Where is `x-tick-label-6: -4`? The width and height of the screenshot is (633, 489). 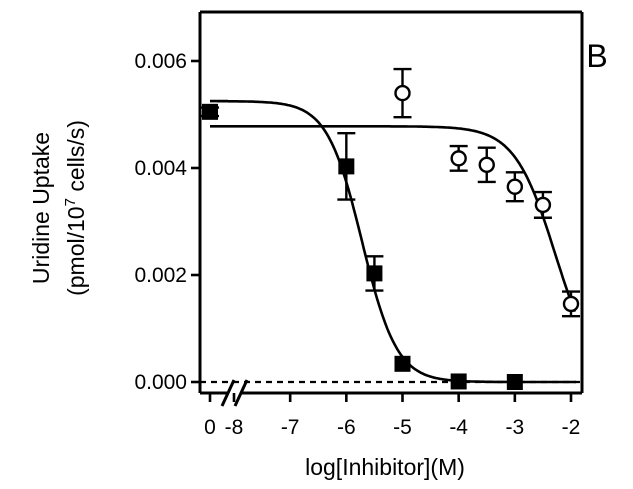 x-tick-label-6: -4 is located at coordinates (458, 427).